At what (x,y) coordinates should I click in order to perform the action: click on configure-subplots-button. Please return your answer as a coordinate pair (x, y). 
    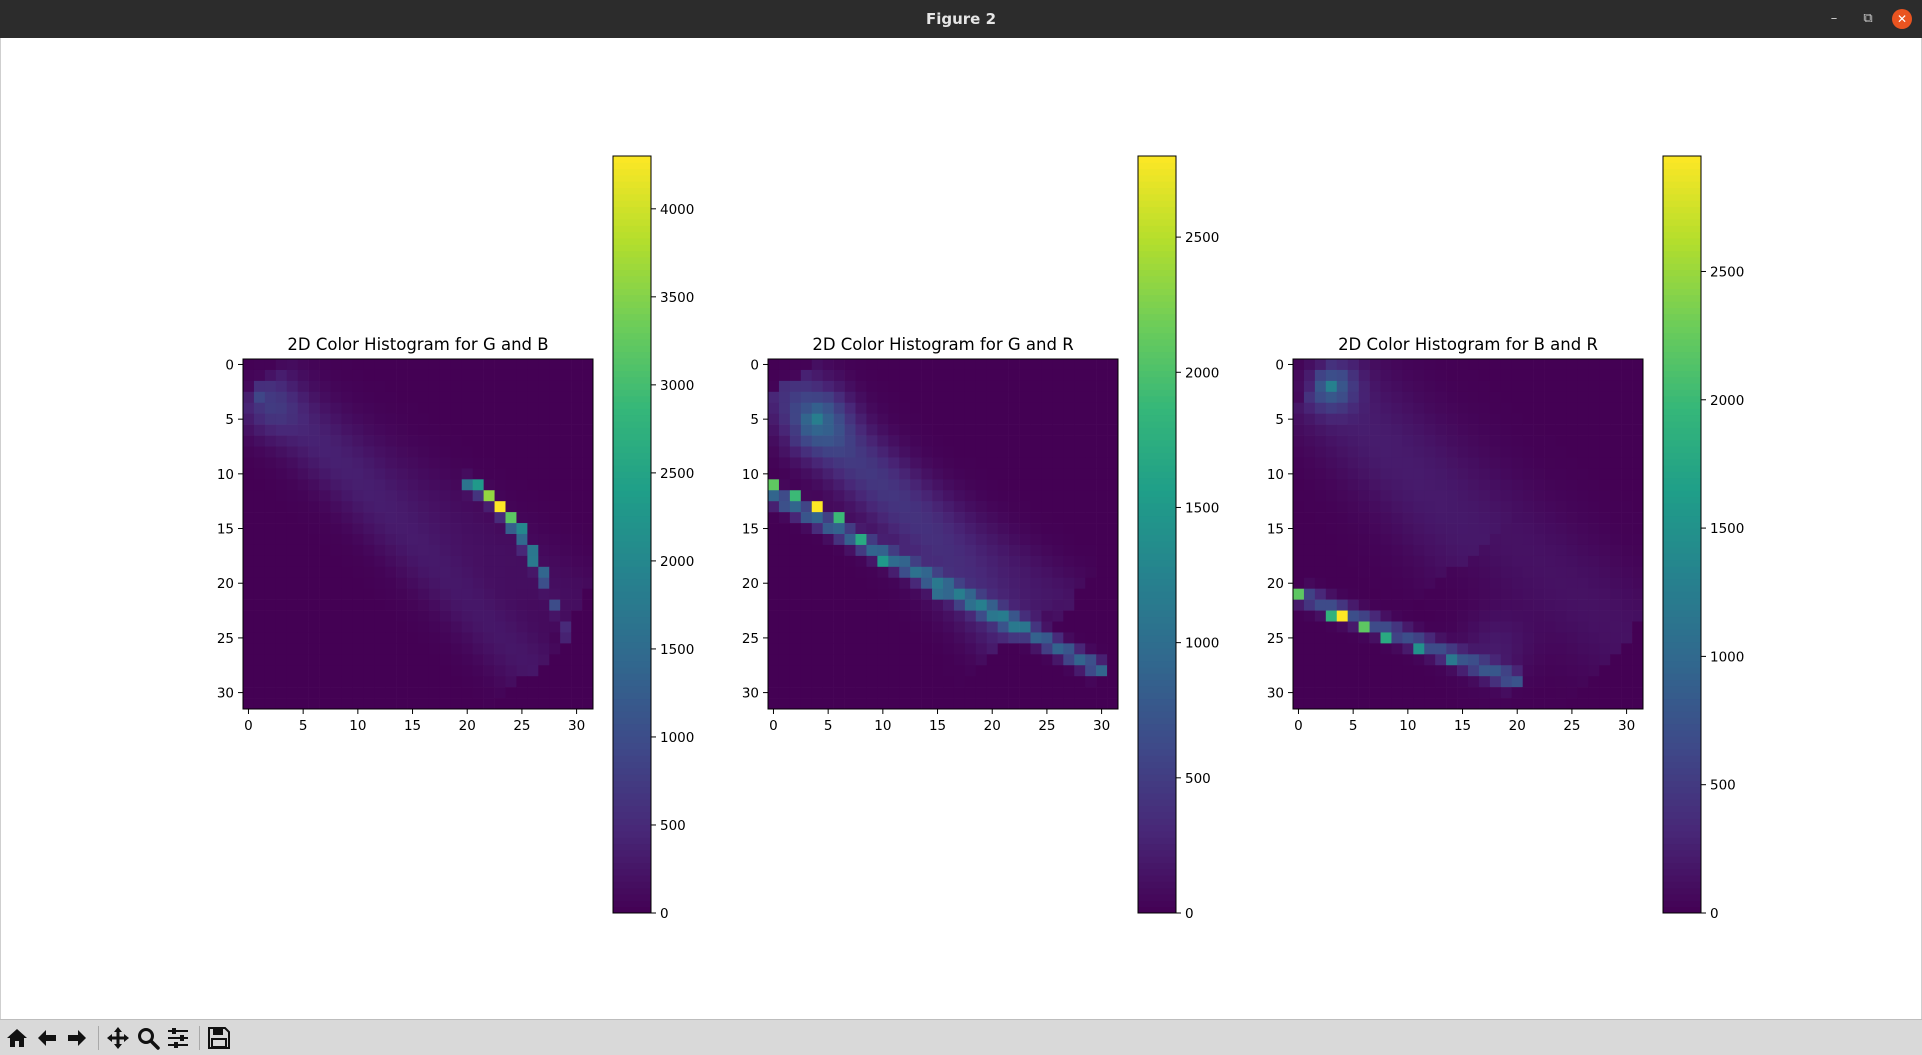
    Looking at the image, I should click on (178, 1038).